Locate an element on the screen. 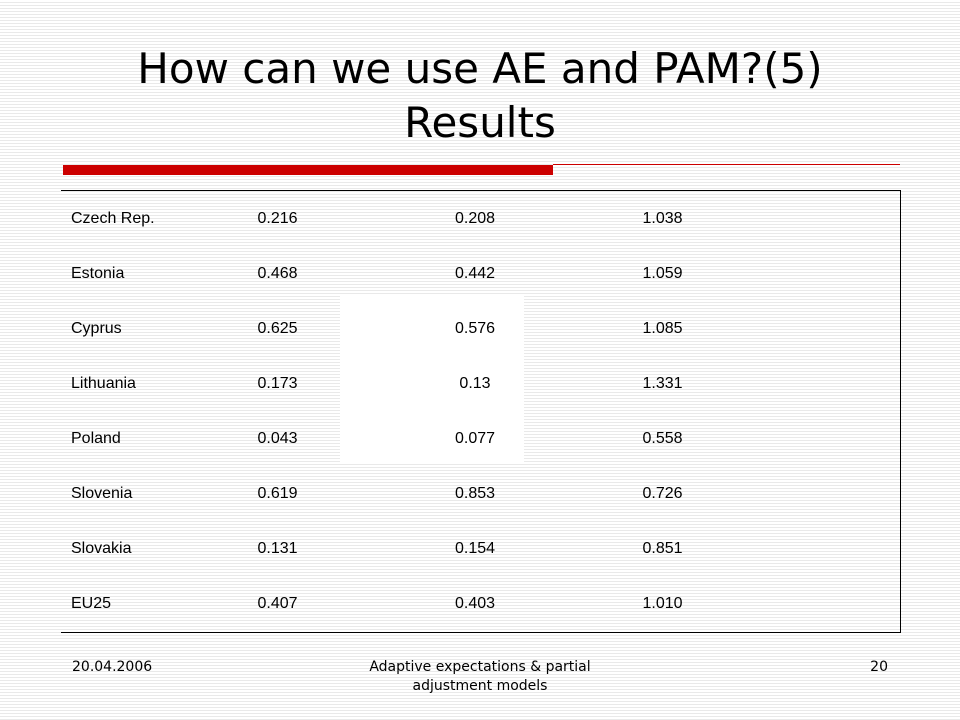 The image size is (960, 720). value-cell-2: 0.077 is located at coordinates (475, 438).